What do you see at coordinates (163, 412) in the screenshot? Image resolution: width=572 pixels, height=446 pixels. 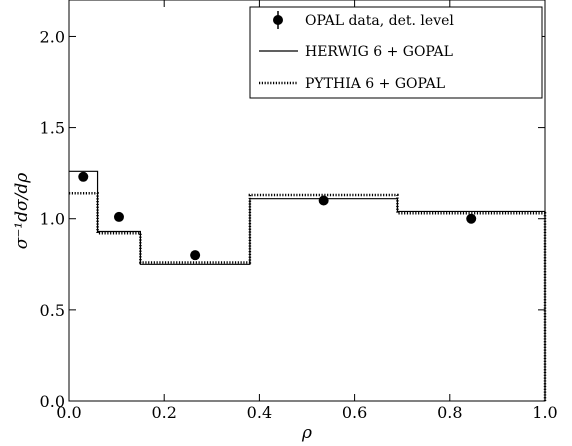 I see `x-tick-label-1: 0.2` at bounding box center [163, 412].